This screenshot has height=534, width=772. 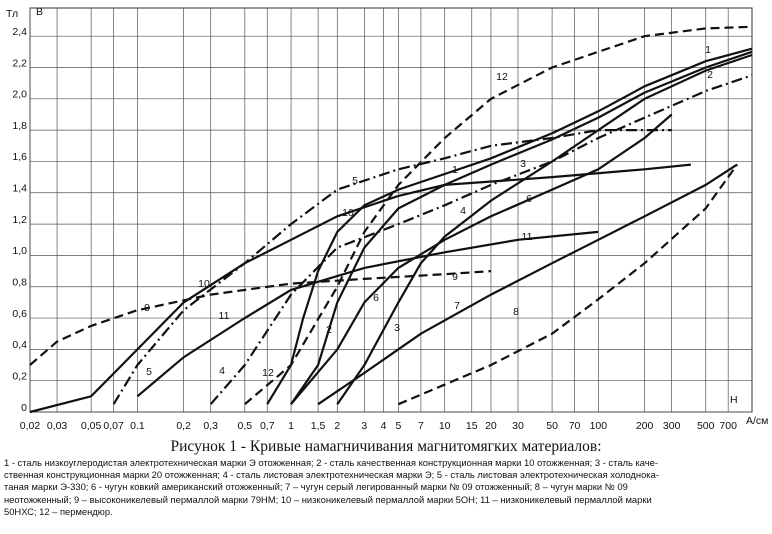 What do you see at coordinates (399, 426) in the screenshot?
I see `x-tick-label: 5` at bounding box center [399, 426].